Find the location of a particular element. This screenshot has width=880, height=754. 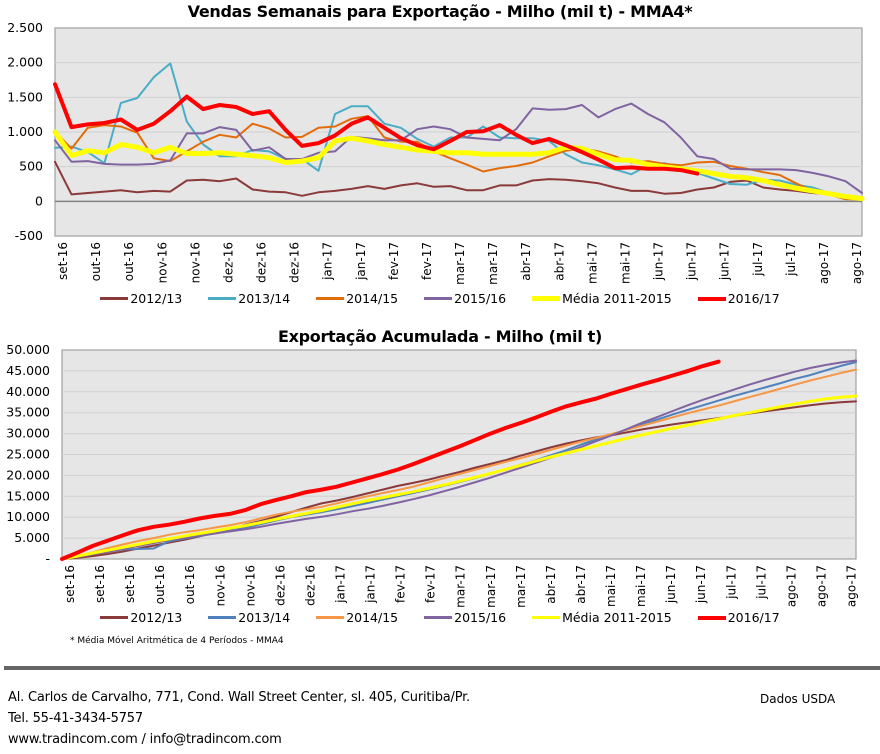

legend-label: 2013/14 is located at coordinates (264, 298).